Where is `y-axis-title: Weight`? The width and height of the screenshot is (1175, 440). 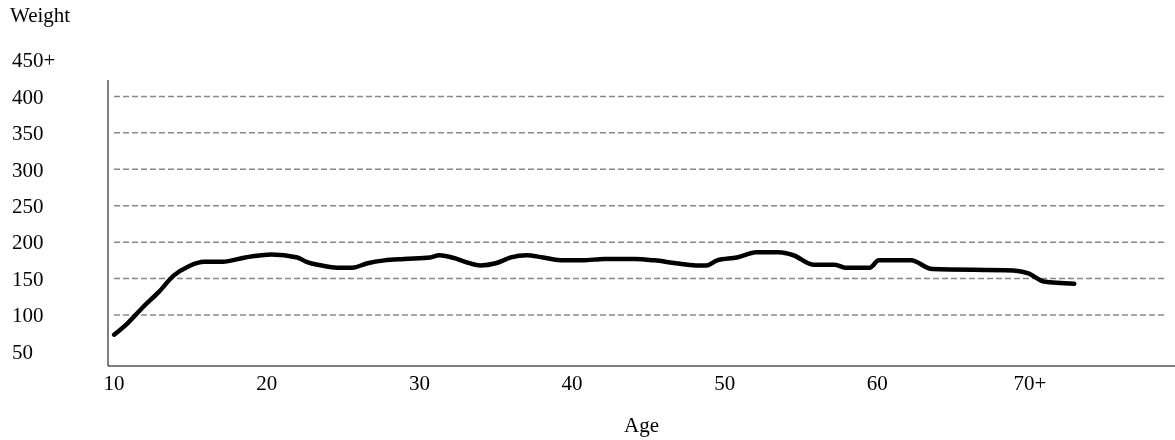
y-axis-title: Weight is located at coordinates (40, 15).